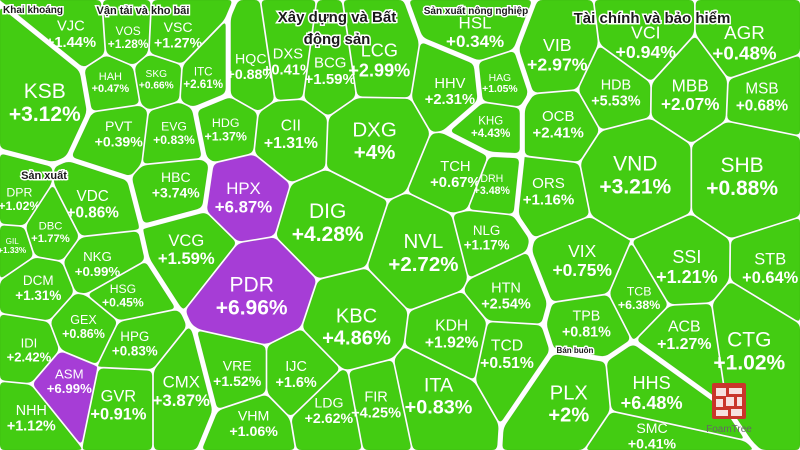 Image resolution: width=800 pixels, height=450 pixels. What do you see at coordinates (556, 402) in the screenshot?
I see `cell-plx` at bounding box center [556, 402].